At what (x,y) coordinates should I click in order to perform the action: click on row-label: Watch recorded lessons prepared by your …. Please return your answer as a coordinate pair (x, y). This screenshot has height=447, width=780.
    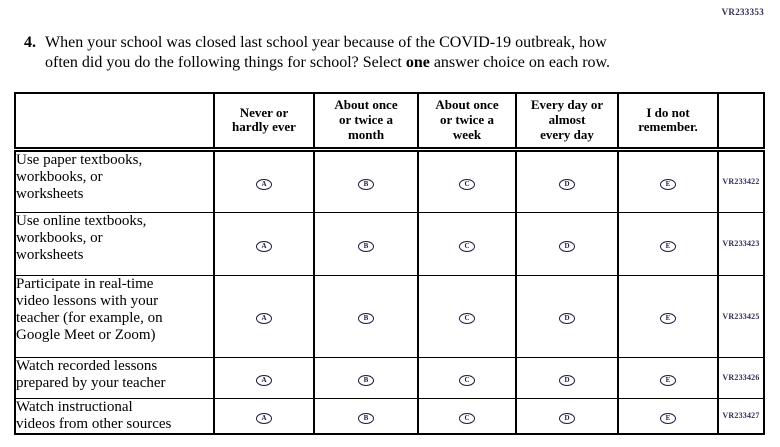
    Looking at the image, I should click on (114, 377).